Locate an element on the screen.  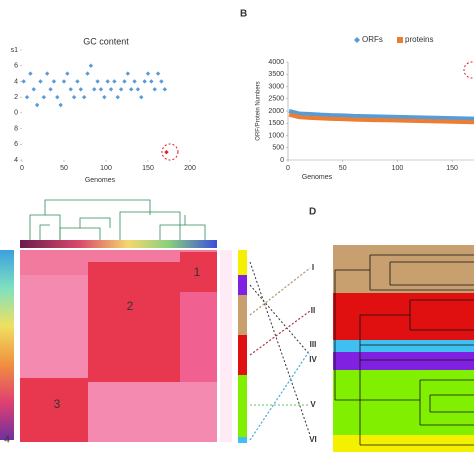
chart-title: GC content is located at coordinates (106, 41).